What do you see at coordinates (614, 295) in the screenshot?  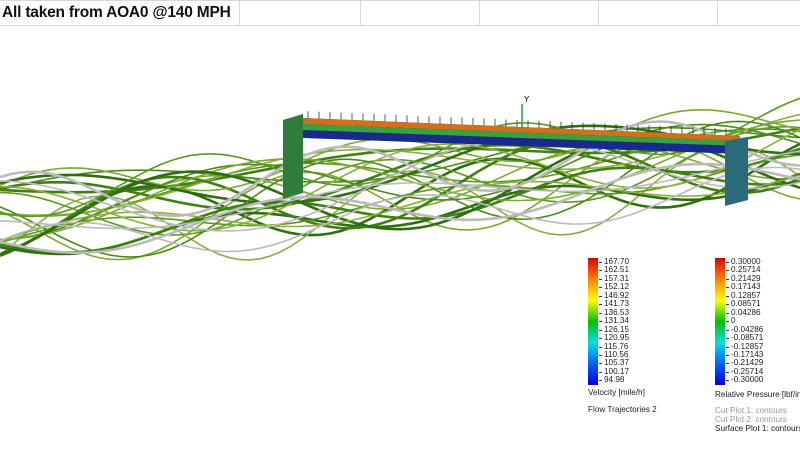 I see `tick-label: 146.92` at bounding box center [614, 295].